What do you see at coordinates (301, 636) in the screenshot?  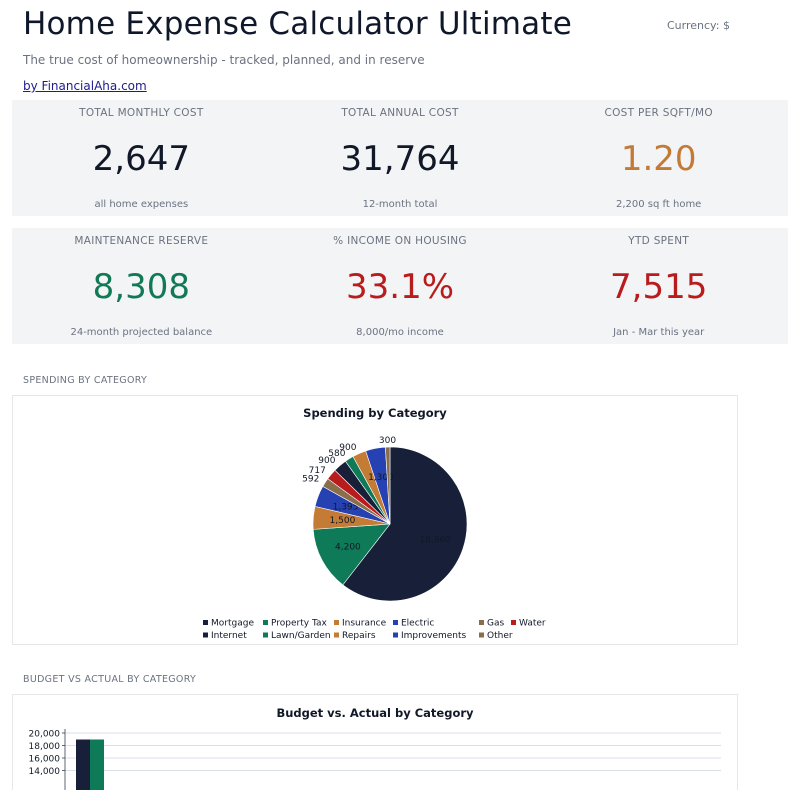 I see `legend-label: Lawn/Garden` at bounding box center [301, 636].